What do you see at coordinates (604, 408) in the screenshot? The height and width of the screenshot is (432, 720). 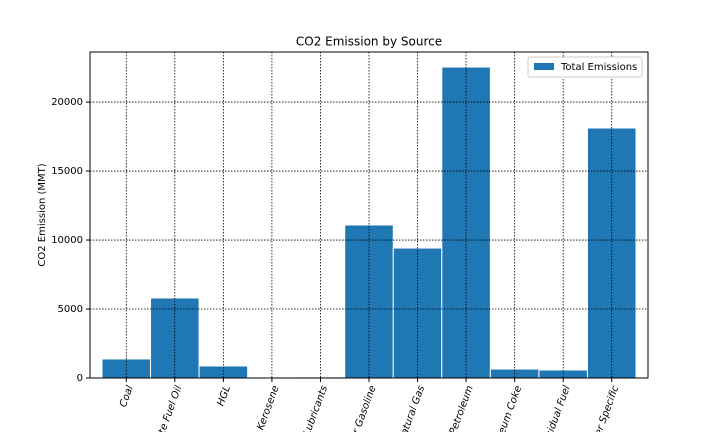 I see `x-tick-label: Other Specific` at bounding box center [604, 408].